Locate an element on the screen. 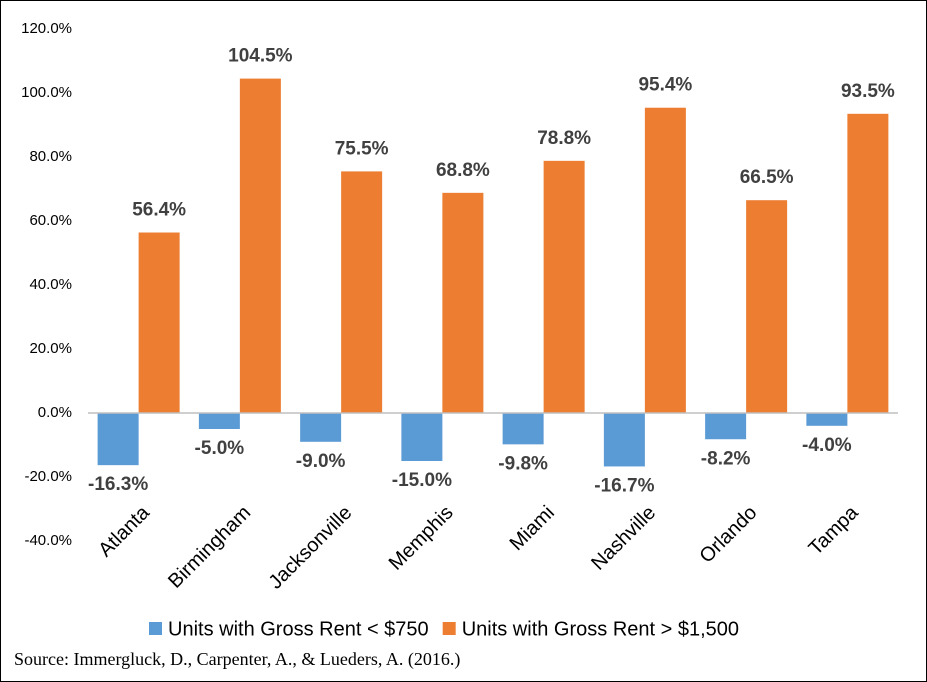  value-label: -9.8% is located at coordinates (523, 463).